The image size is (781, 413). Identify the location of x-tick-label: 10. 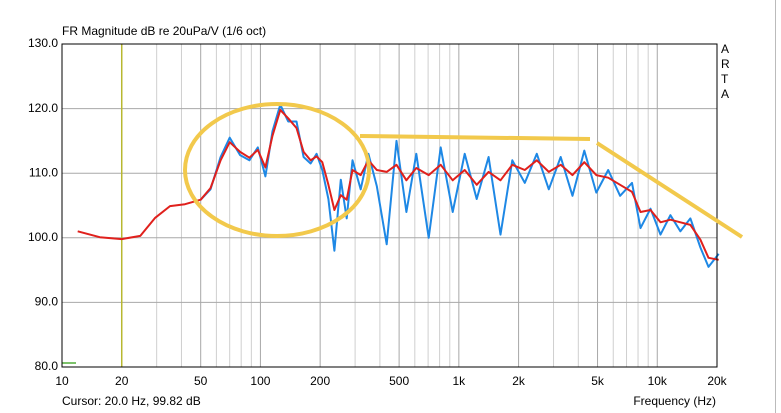
(62, 381).